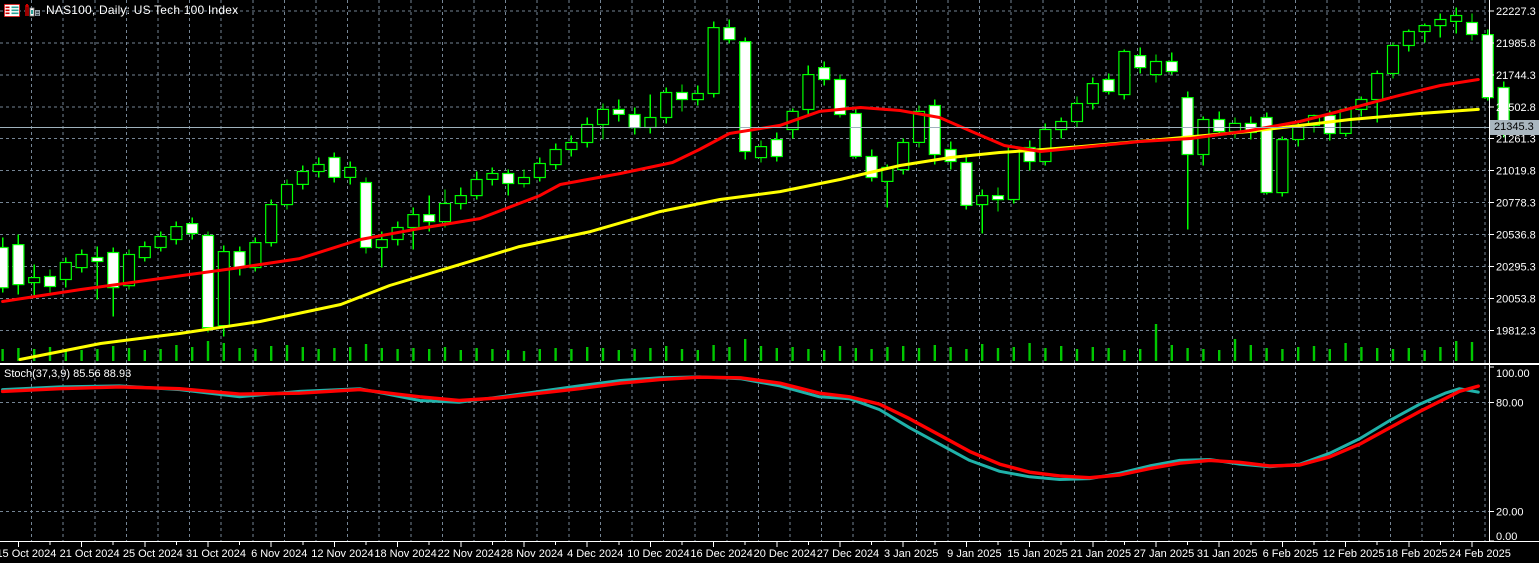 This screenshot has width=1539, height=563. What do you see at coordinates (90, 554) in the screenshot?
I see `svg-text: 21 Oct 2024` at bounding box center [90, 554].